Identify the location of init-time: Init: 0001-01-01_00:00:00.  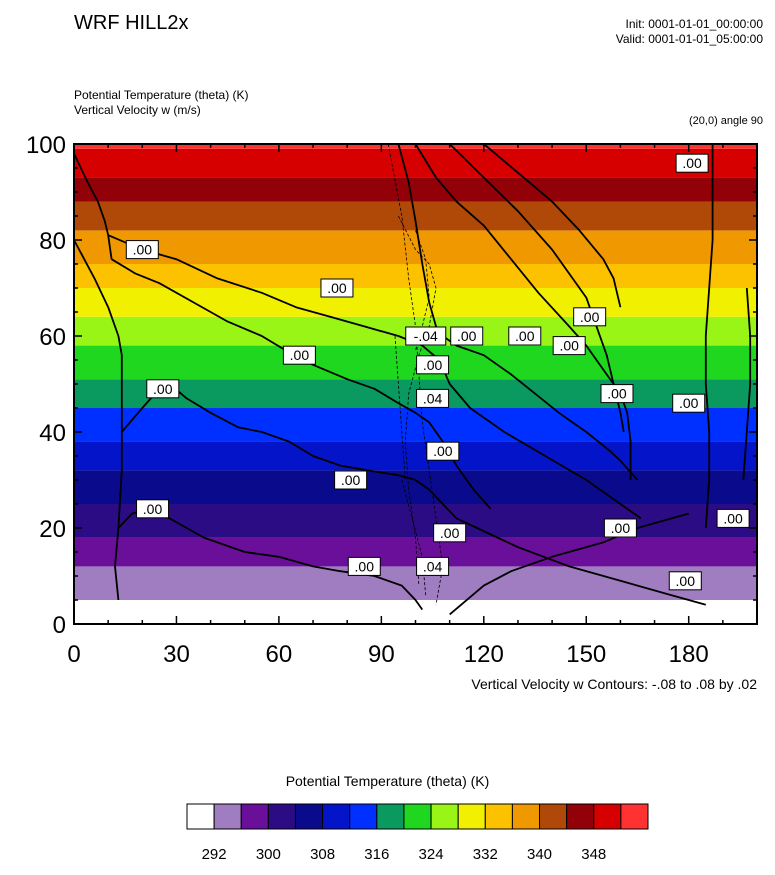
(694, 24).